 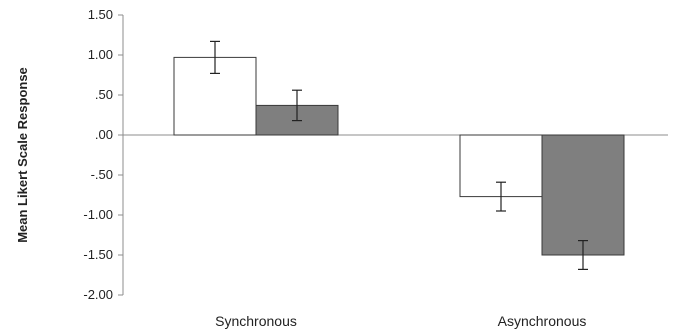 I want to click on y-axis-title: Mean Likert Scale Response, so click(x=22, y=155).